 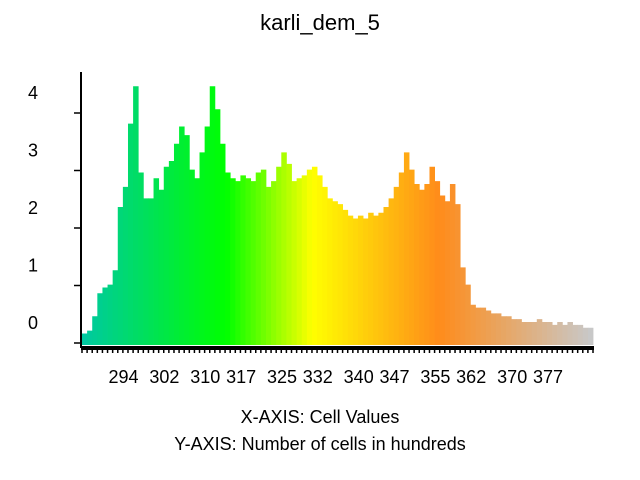 I want to click on x-tick-label: 370, so click(x=512, y=377).